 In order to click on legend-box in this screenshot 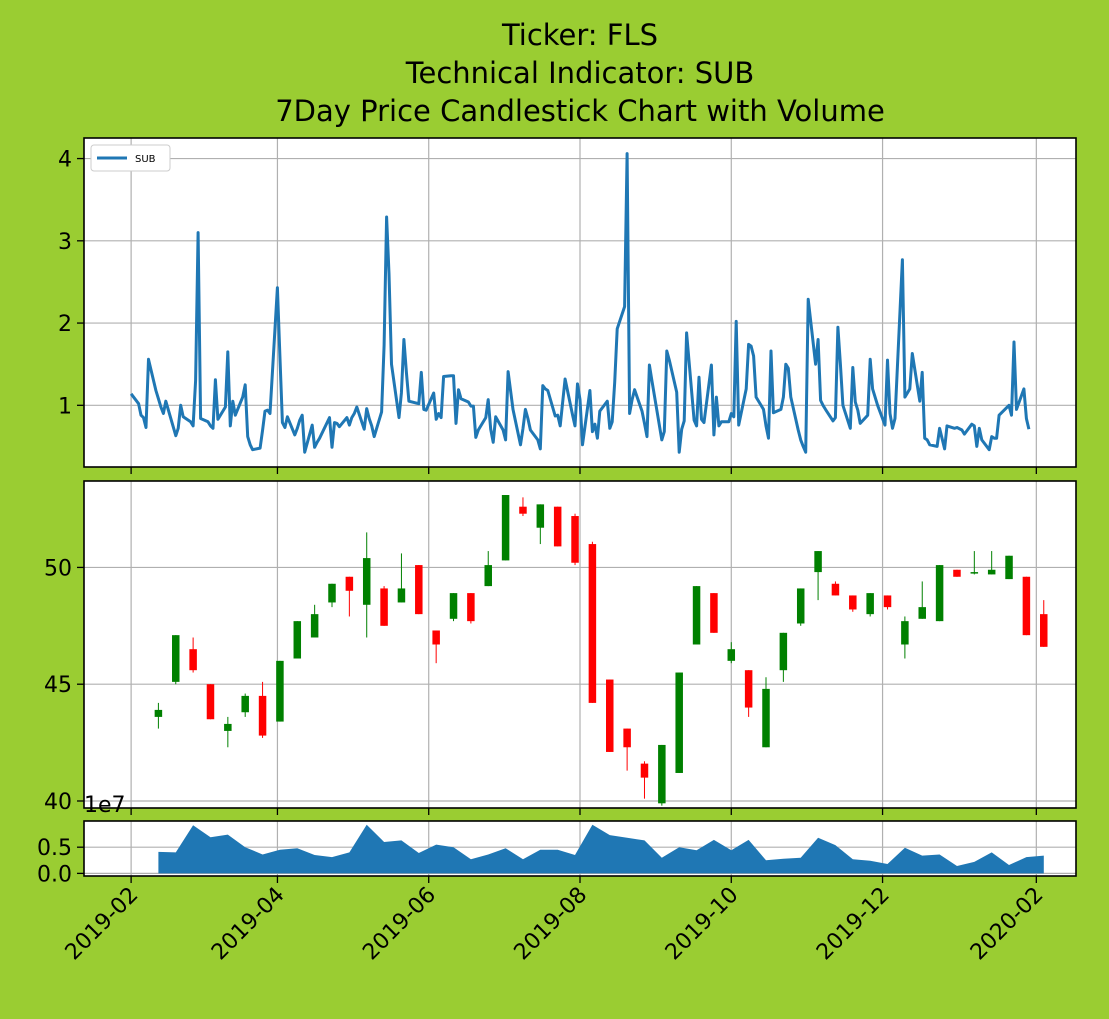, I will do `click(130, 158)`.